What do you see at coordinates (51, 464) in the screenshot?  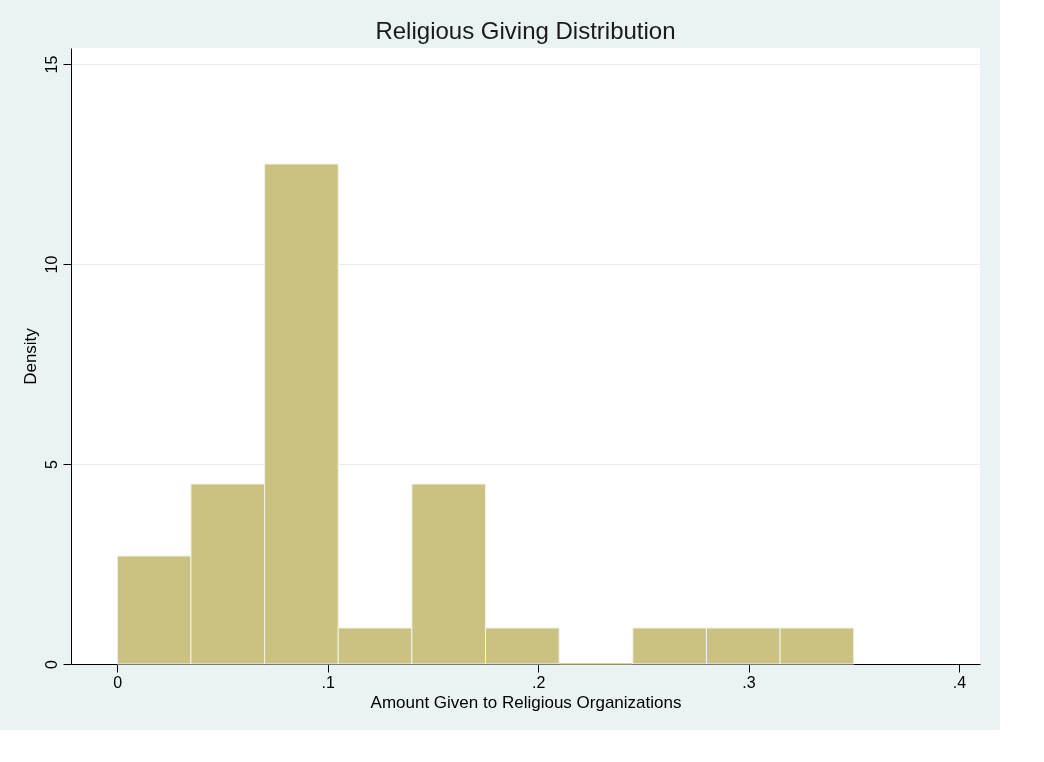 I see `y-tick-label: 5` at bounding box center [51, 464].